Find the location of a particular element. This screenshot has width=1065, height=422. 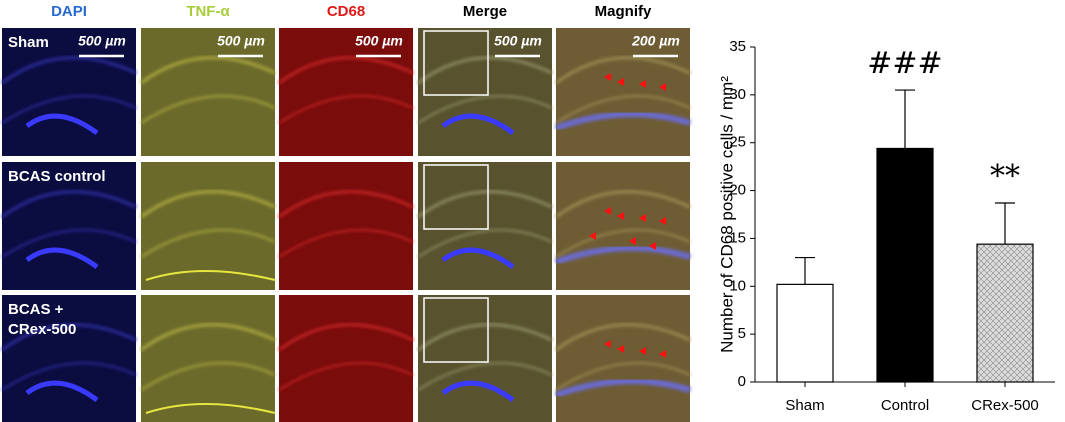

row-label: Sham is located at coordinates (28, 42).